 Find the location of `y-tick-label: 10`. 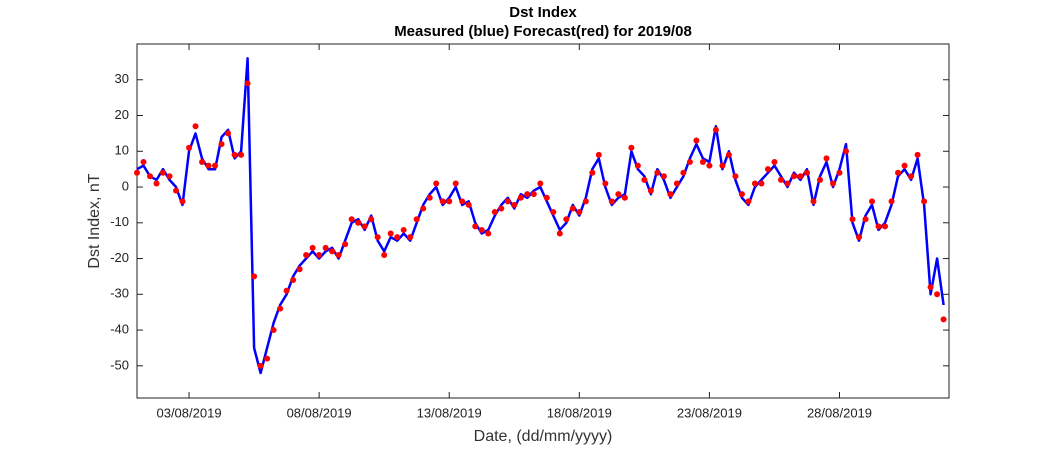

y-tick-label: 10 is located at coordinates (122, 150).